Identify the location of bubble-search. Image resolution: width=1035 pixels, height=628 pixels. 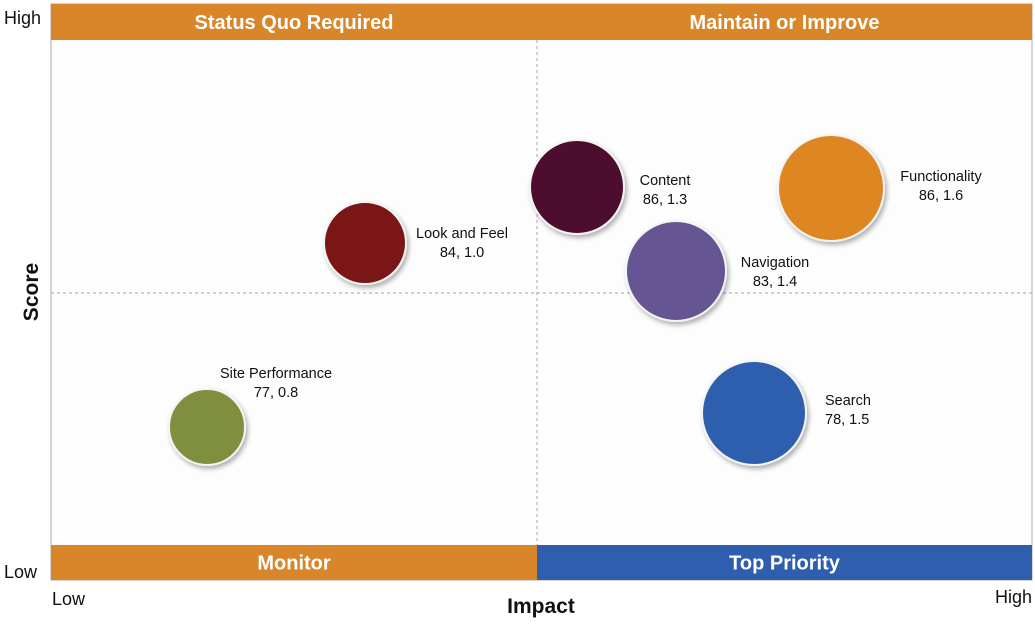
(754, 413).